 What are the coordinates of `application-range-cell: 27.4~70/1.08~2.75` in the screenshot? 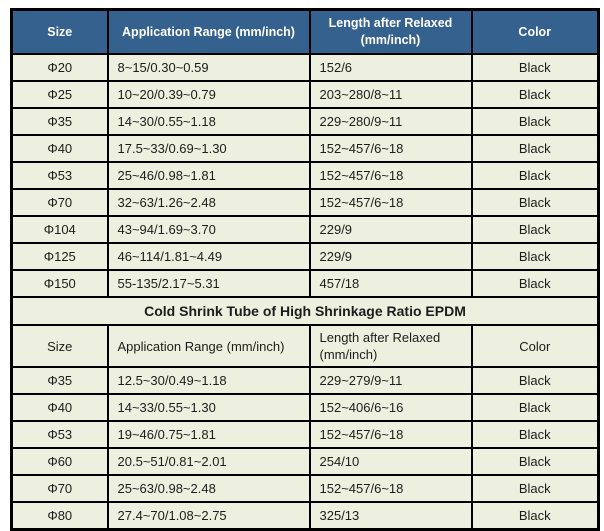 It's located at (208, 516).